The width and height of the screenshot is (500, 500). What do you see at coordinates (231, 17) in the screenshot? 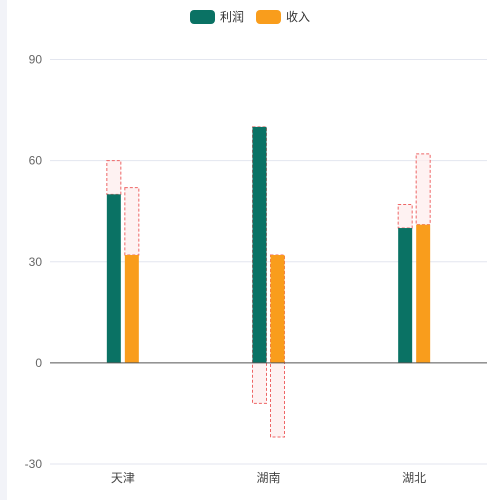
I see `legend-label-profit: 利润` at bounding box center [231, 17].